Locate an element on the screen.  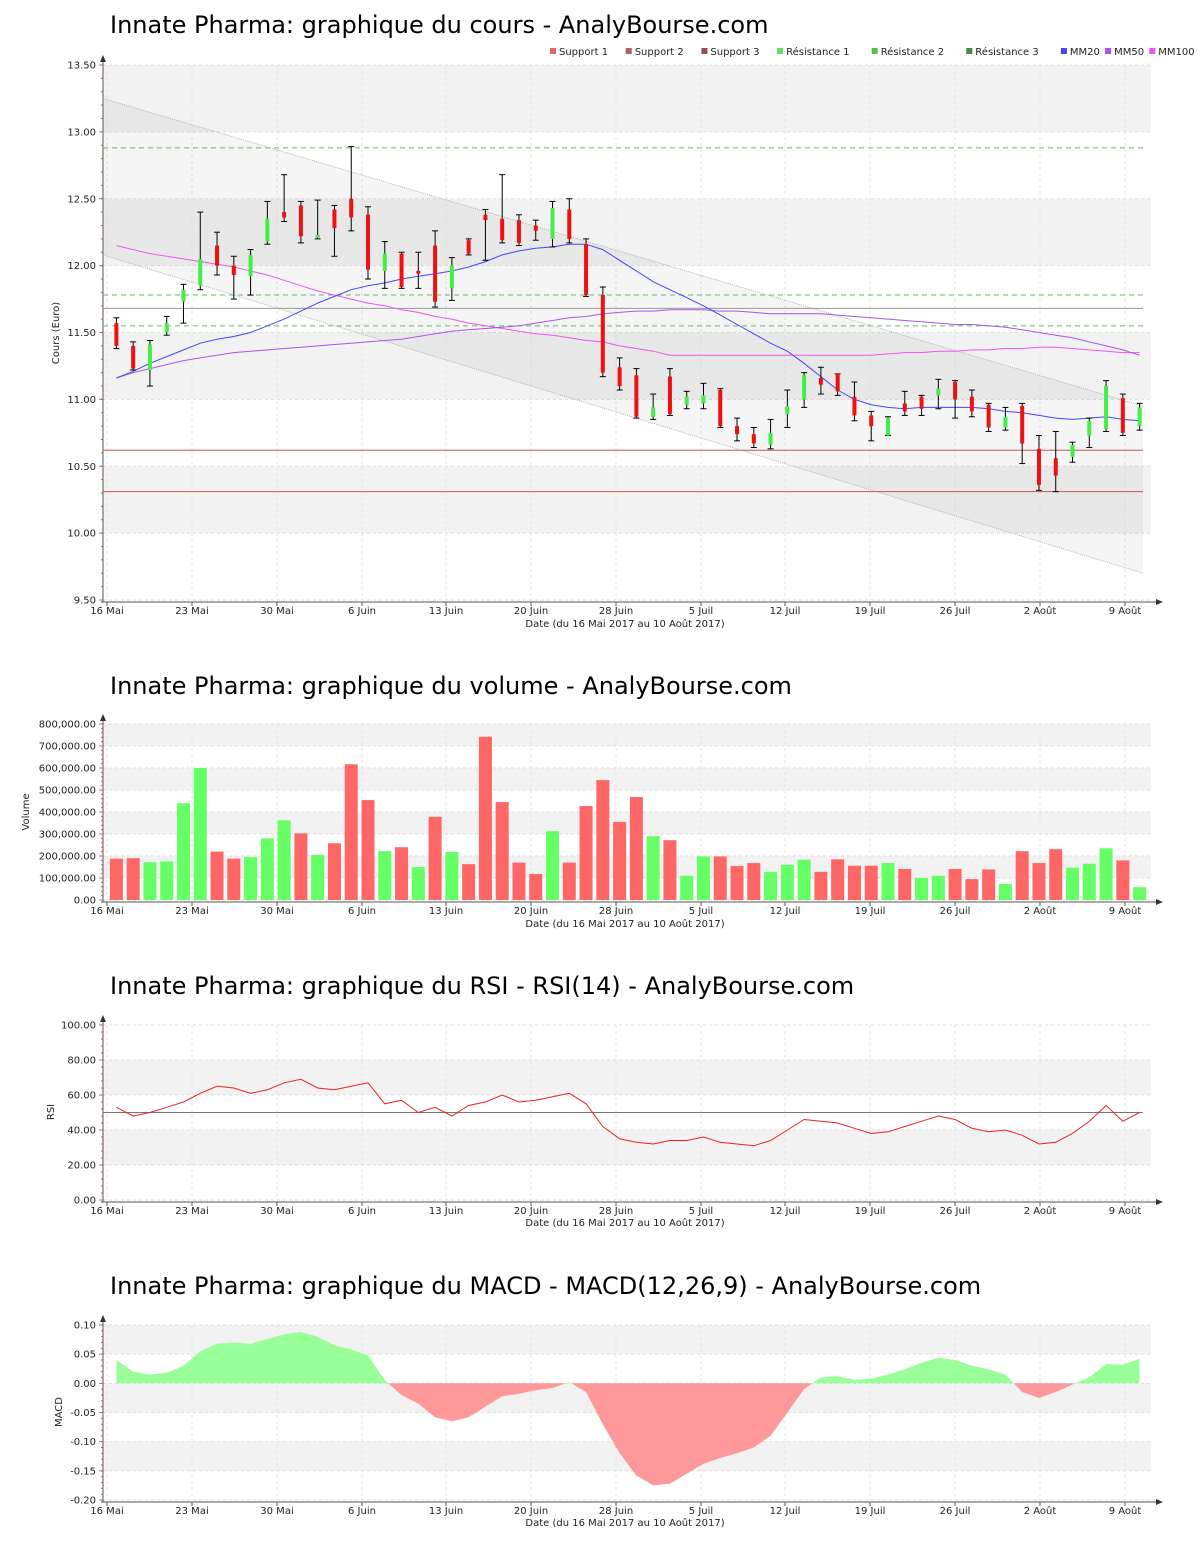
legend-label: MM20 is located at coordinates (1085, 52).